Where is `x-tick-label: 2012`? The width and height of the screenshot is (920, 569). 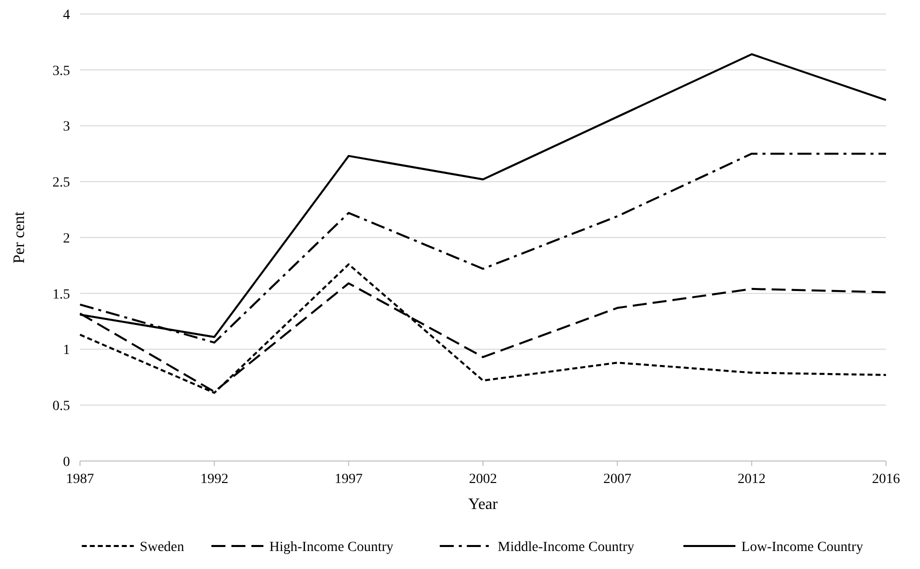 x-tick-label: 2012 is located at coordinates (752, 479).